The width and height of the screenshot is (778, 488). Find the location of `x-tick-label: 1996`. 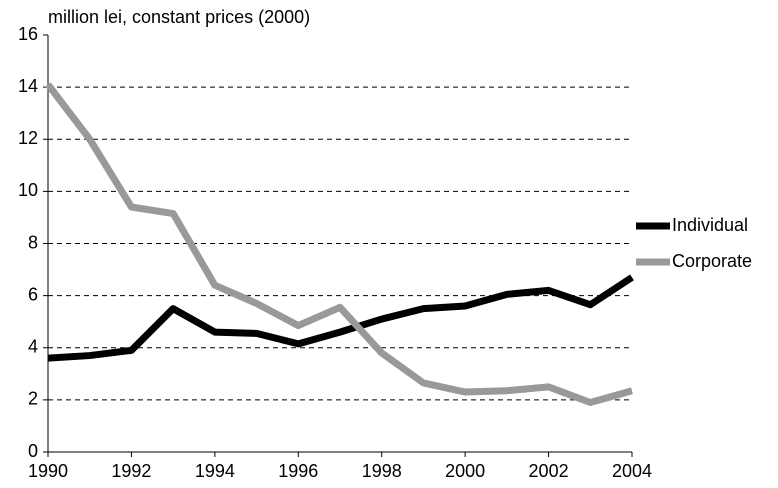

x-tick-label: 1996 is located at coordinates (298, 471).